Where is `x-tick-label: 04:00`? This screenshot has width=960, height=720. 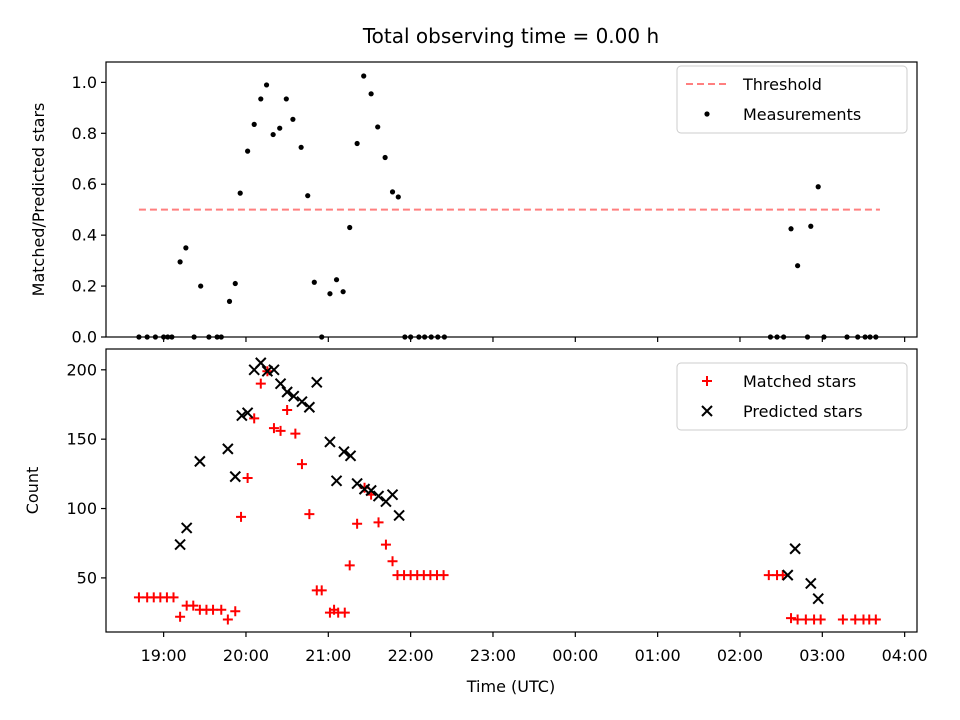
x-tick-label: 04:00 is located at coordinates (905, 655).